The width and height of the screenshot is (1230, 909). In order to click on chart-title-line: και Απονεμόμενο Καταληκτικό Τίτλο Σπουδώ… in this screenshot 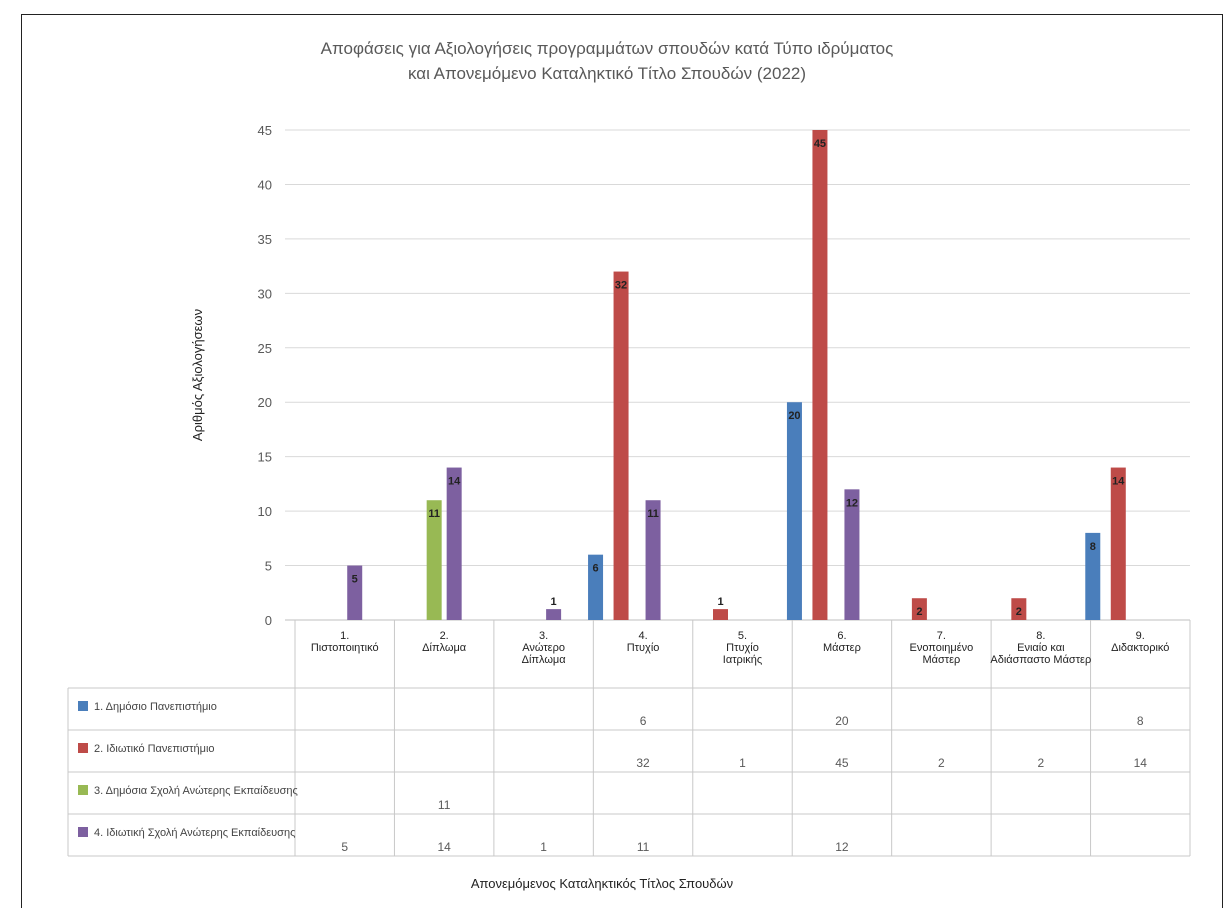, I will do `click(607, 73)`.